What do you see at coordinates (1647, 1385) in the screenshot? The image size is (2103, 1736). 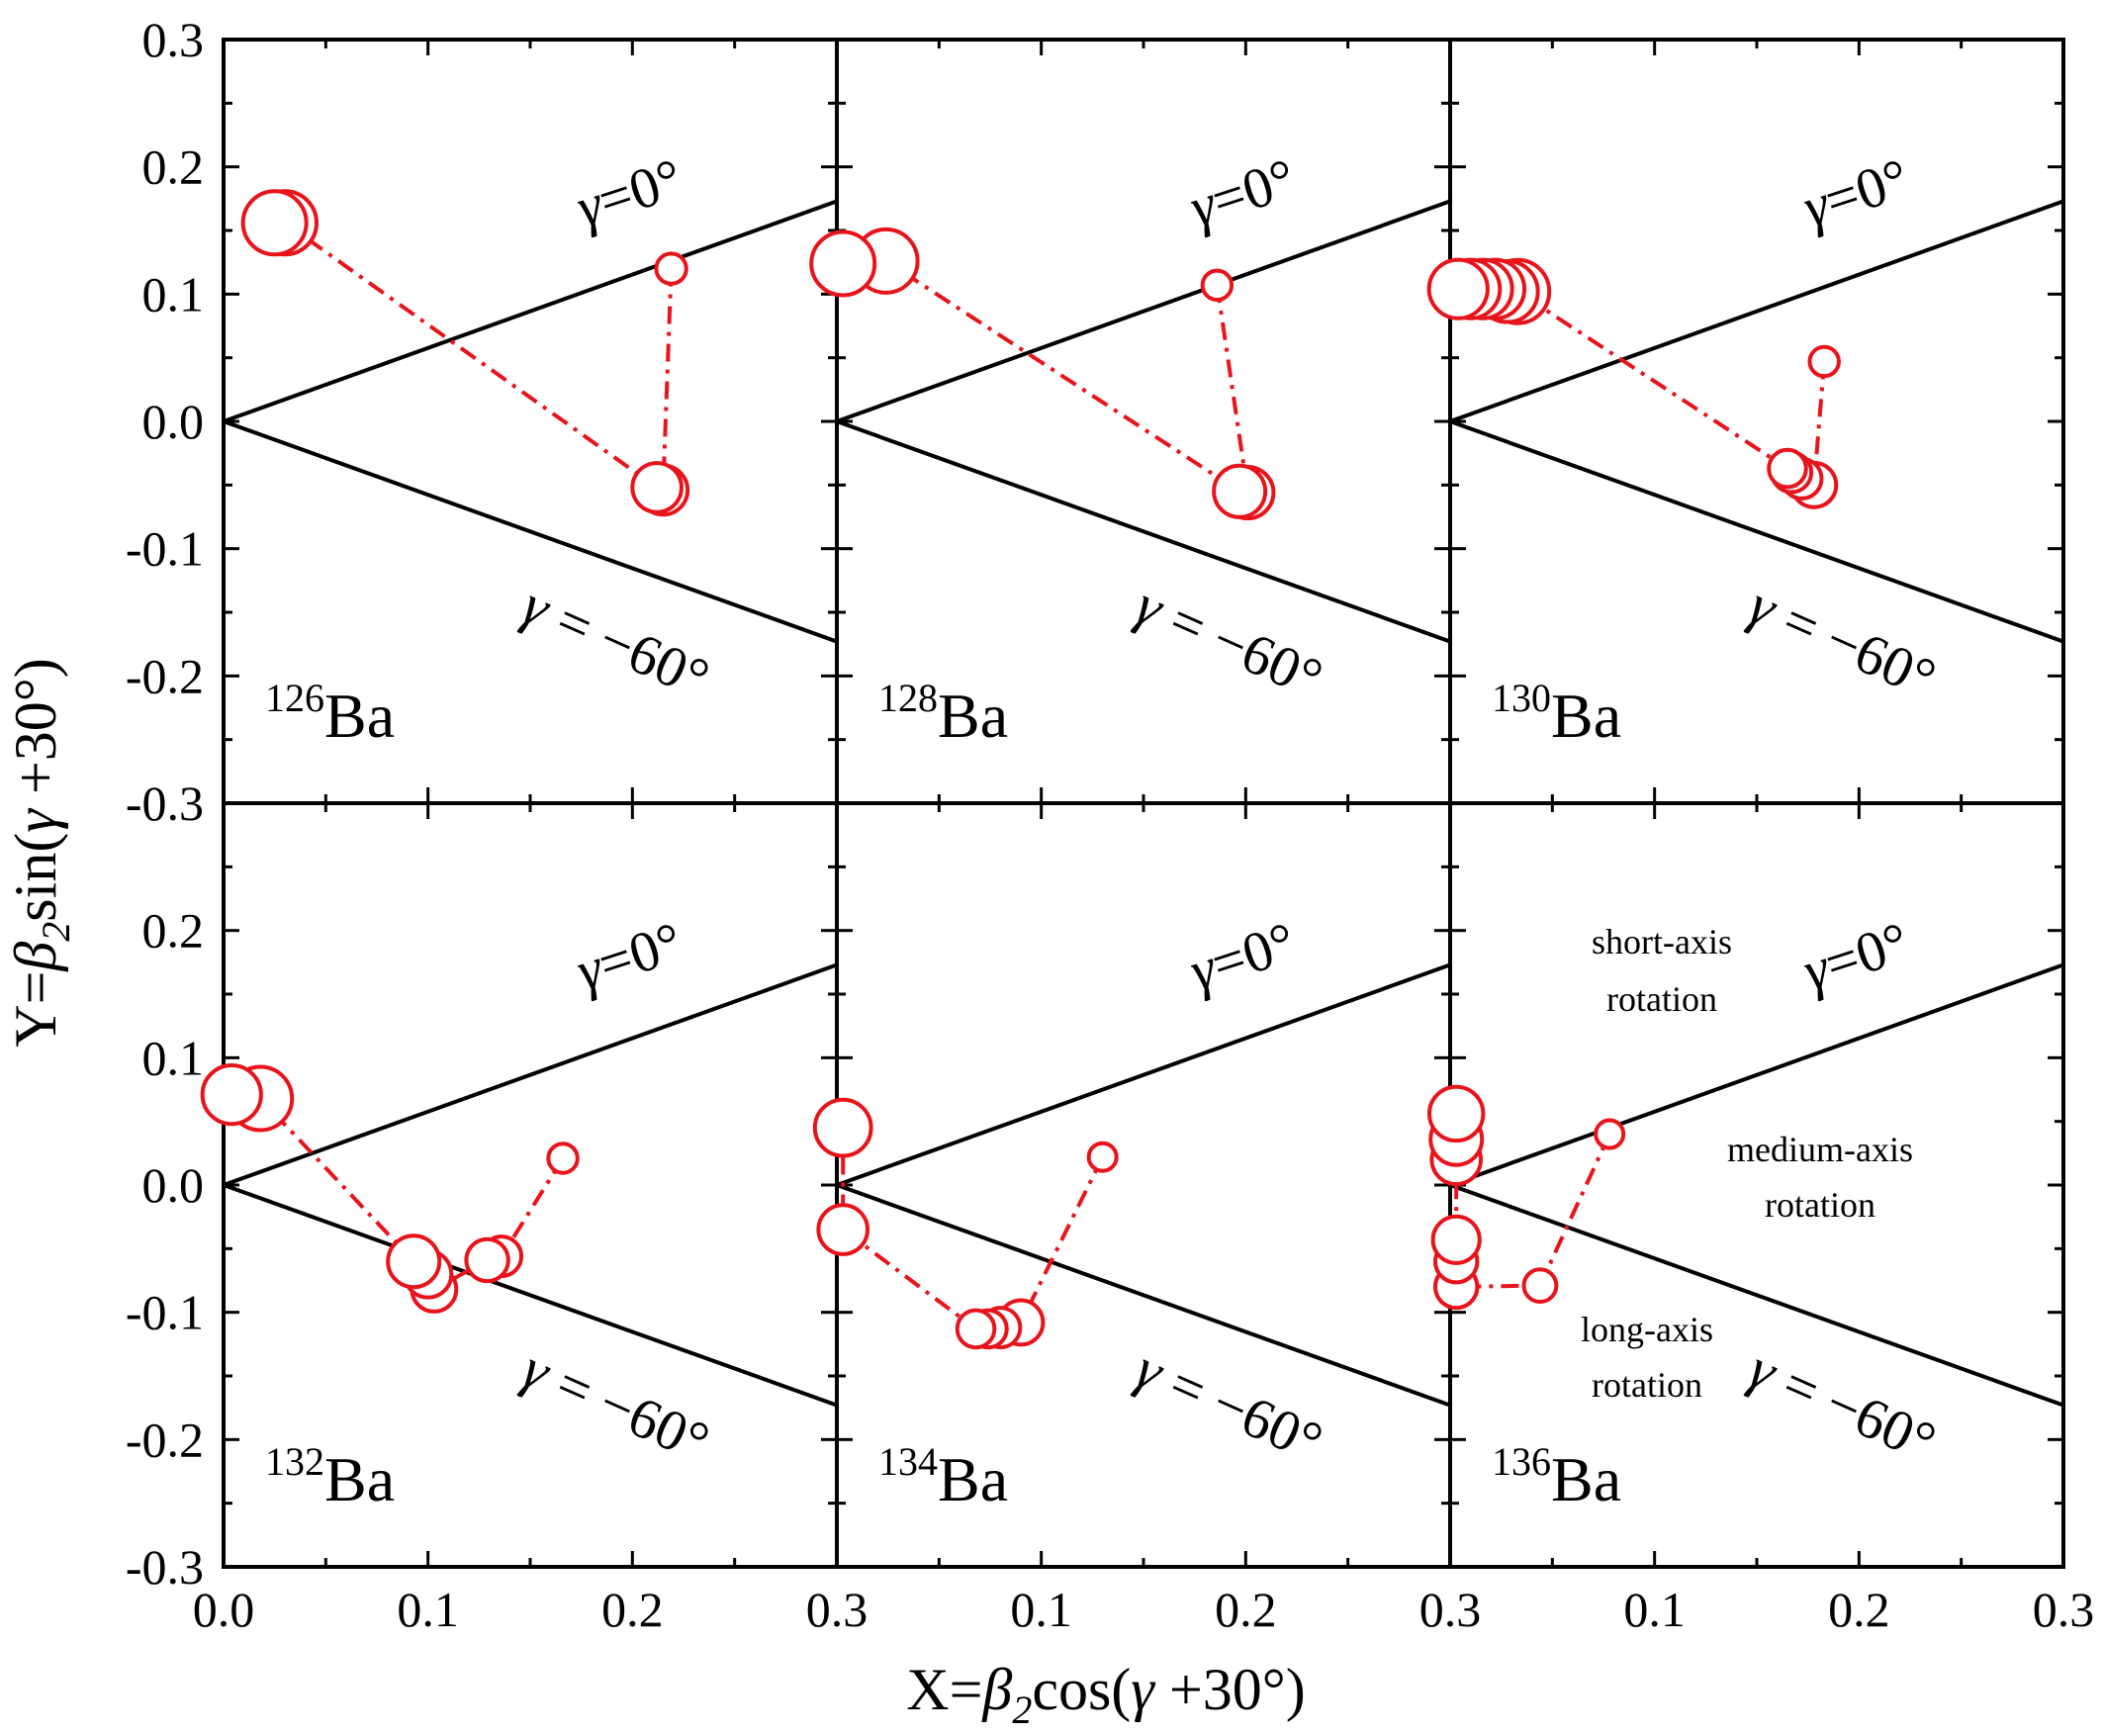 I see `long-axis-label-line2: rotation` at bounding box center [1647, 1385].